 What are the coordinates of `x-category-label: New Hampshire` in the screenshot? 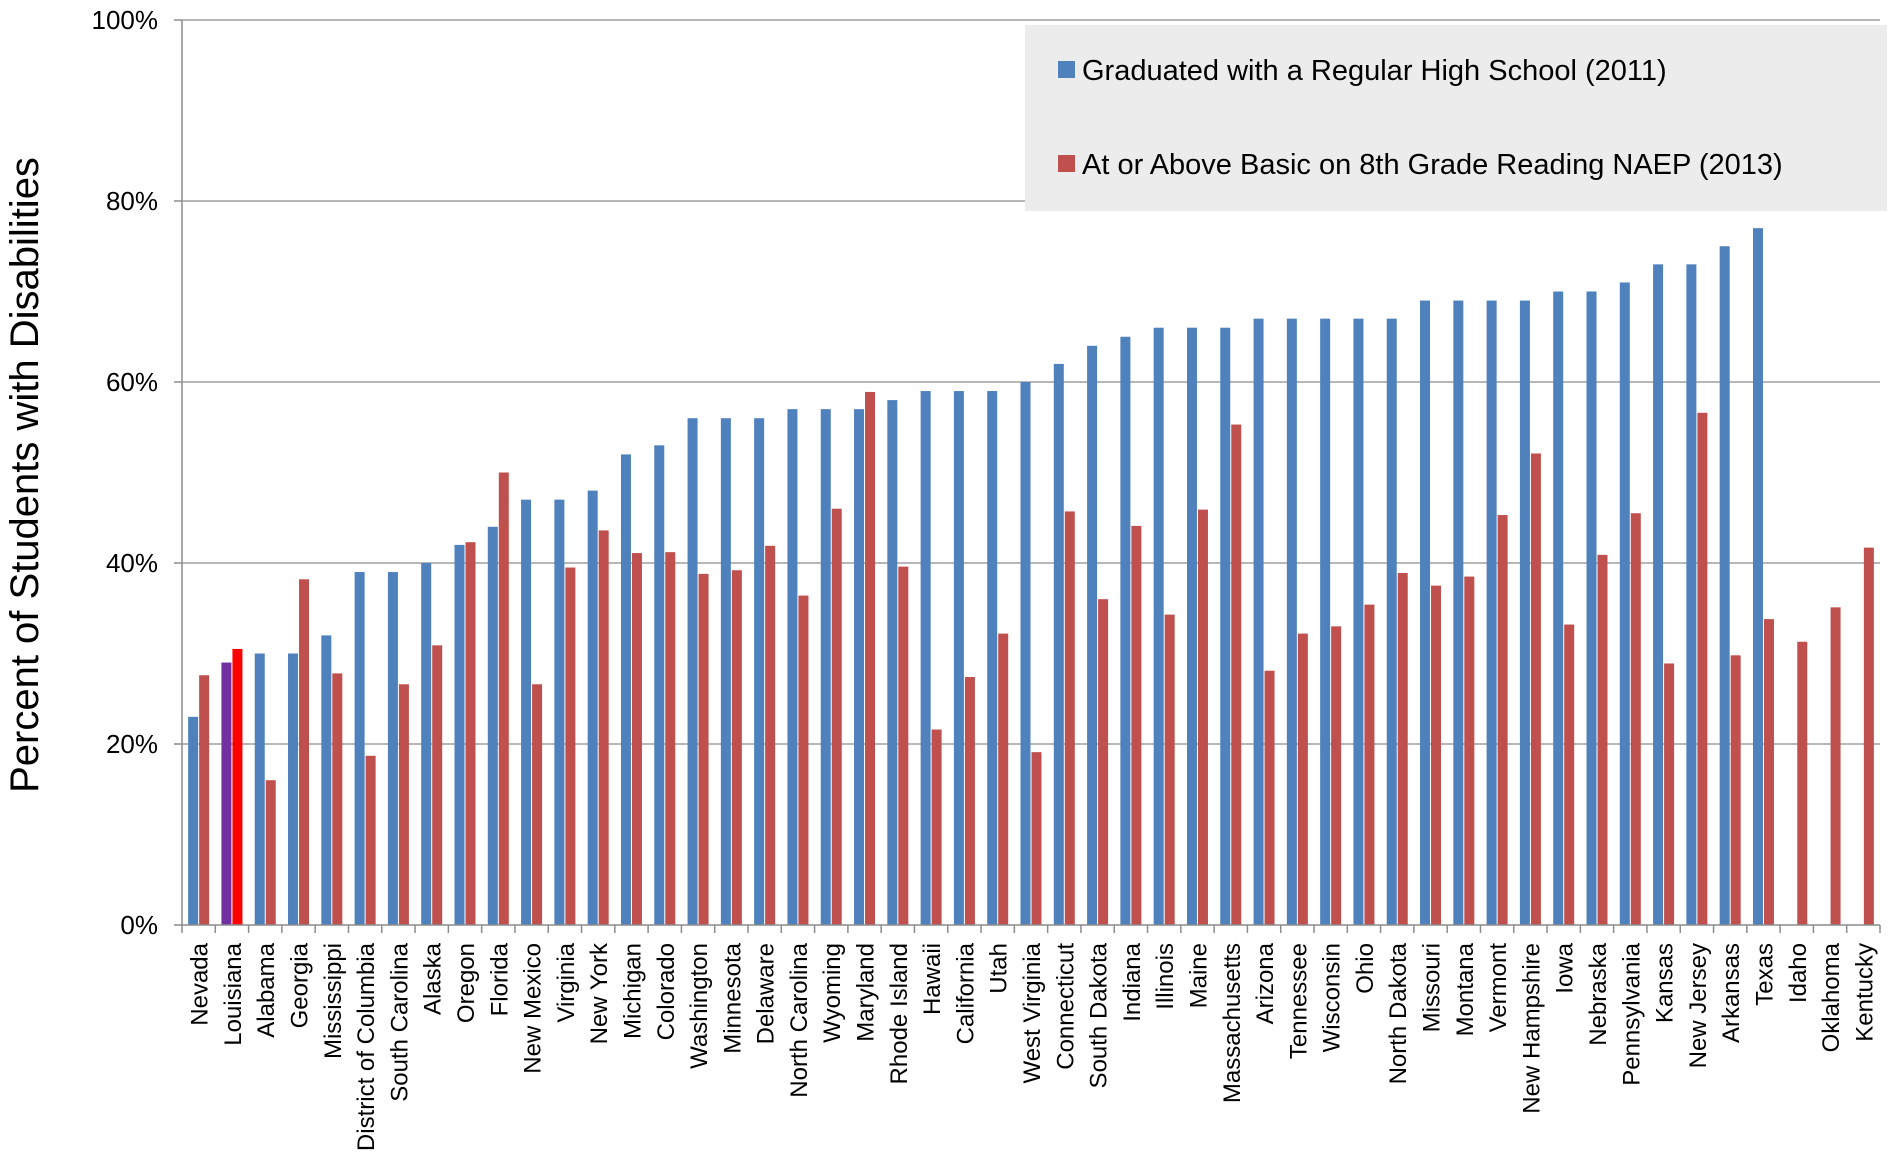 It's located at (1531, 1028).